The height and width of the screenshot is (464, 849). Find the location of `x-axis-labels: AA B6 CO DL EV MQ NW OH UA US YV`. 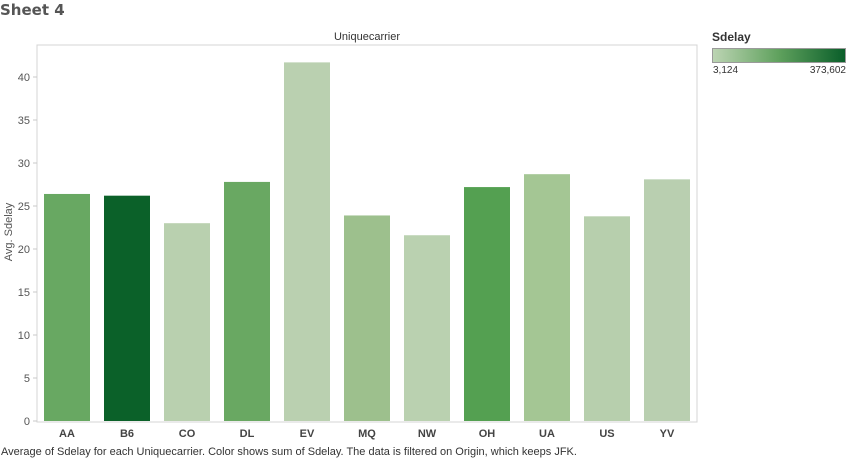

x-axis-labels: AA B6 CO DL EV MQ NW OH UA US YV is located at coordinates (367, 434).